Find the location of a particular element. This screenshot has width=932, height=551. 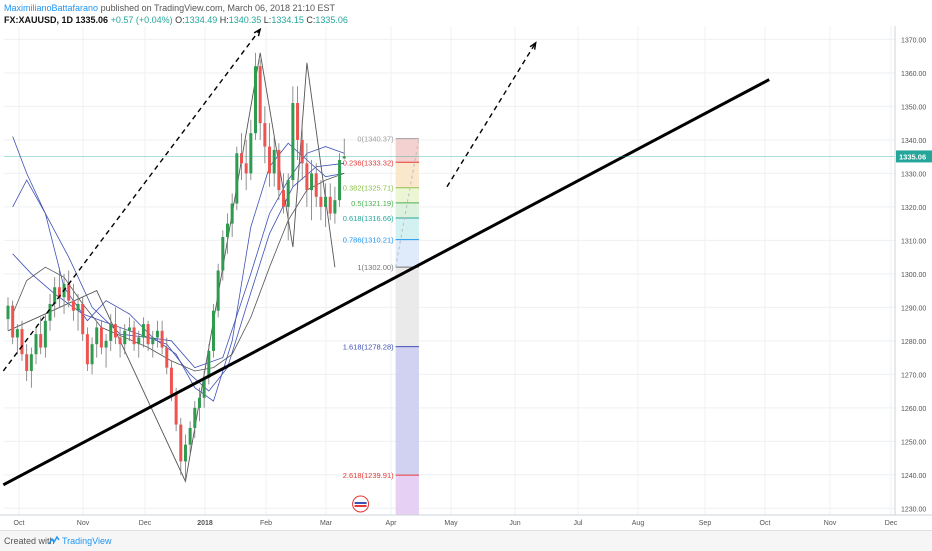

event-markers is located at coordinates (361, 504).